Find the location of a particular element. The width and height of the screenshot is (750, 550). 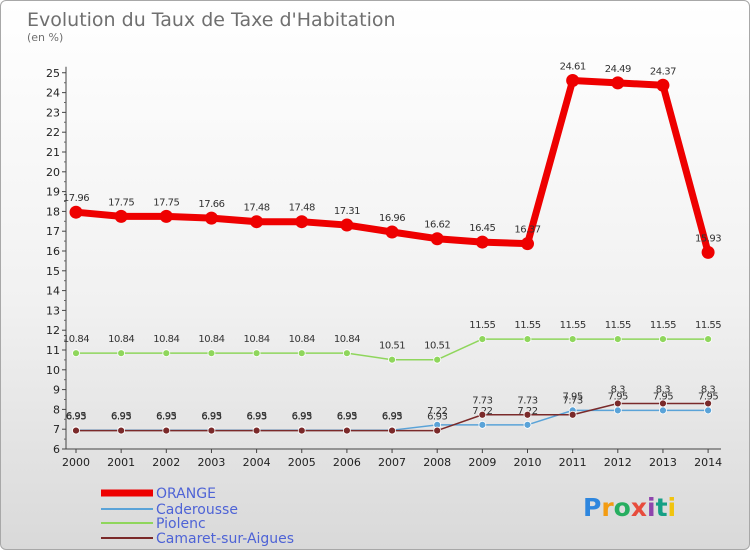

y-tick-label: 20 is located at coordinates (53, 172).